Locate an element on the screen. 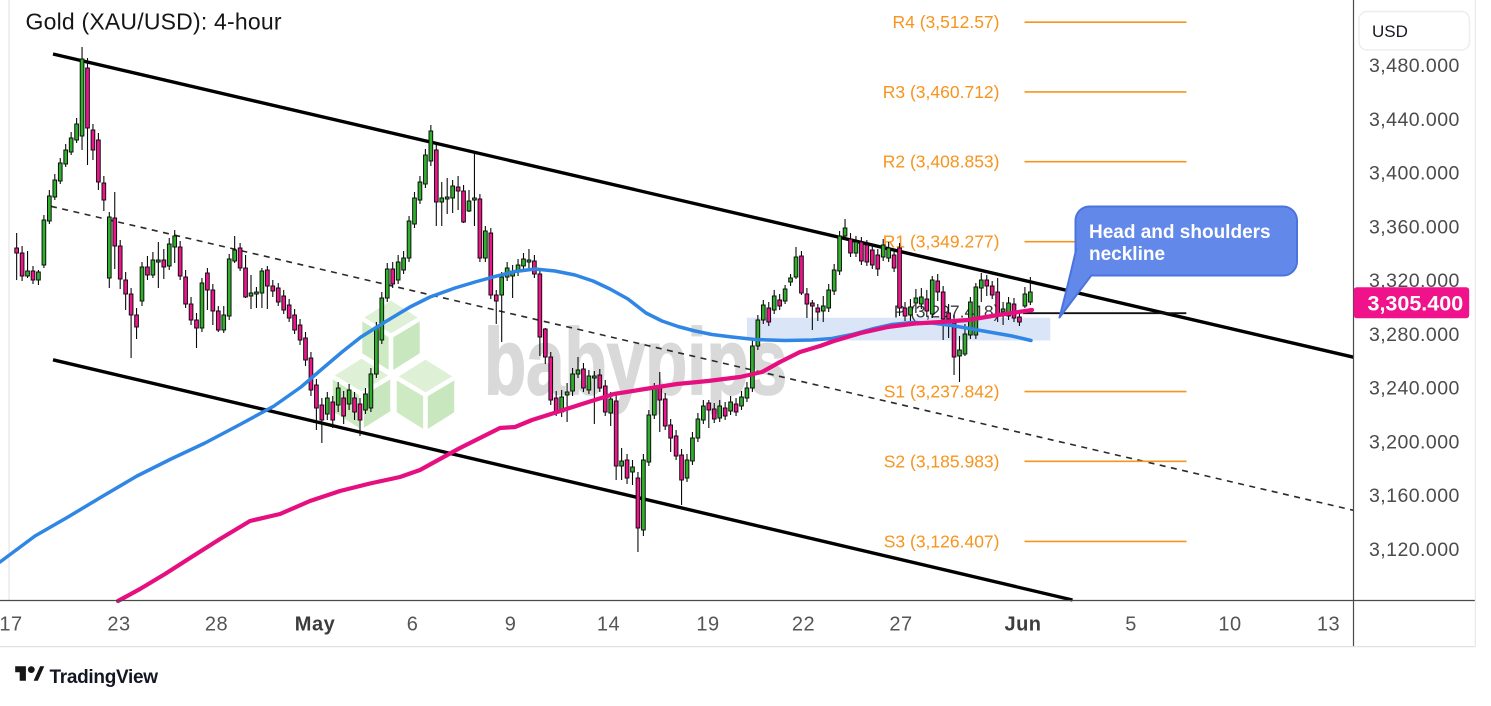 This screenshot has width=1491, height=706. svg-text: 22 is located at coordinates (803, 625).